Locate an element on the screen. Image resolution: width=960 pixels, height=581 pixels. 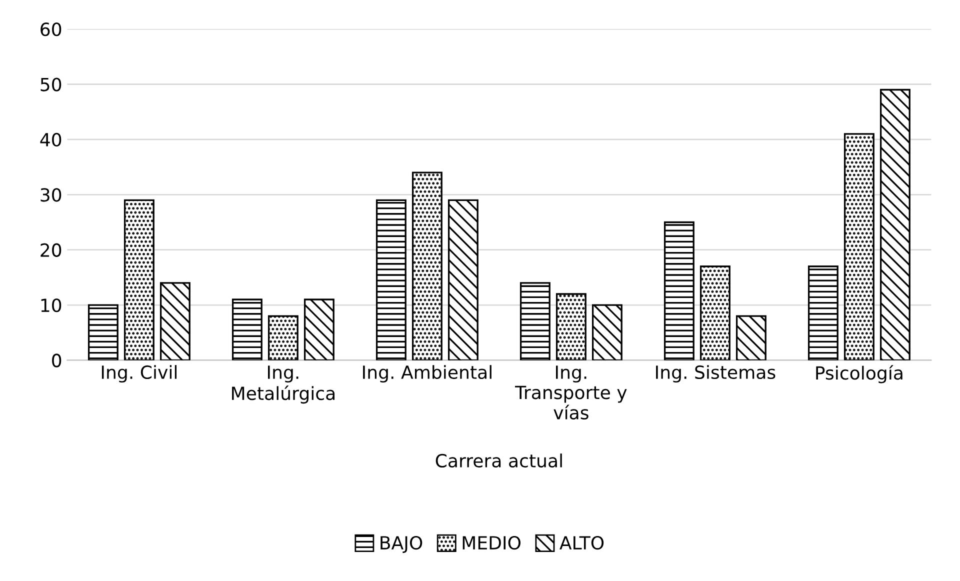
y-tick-label: 30 is located at coordinates (51, 195).